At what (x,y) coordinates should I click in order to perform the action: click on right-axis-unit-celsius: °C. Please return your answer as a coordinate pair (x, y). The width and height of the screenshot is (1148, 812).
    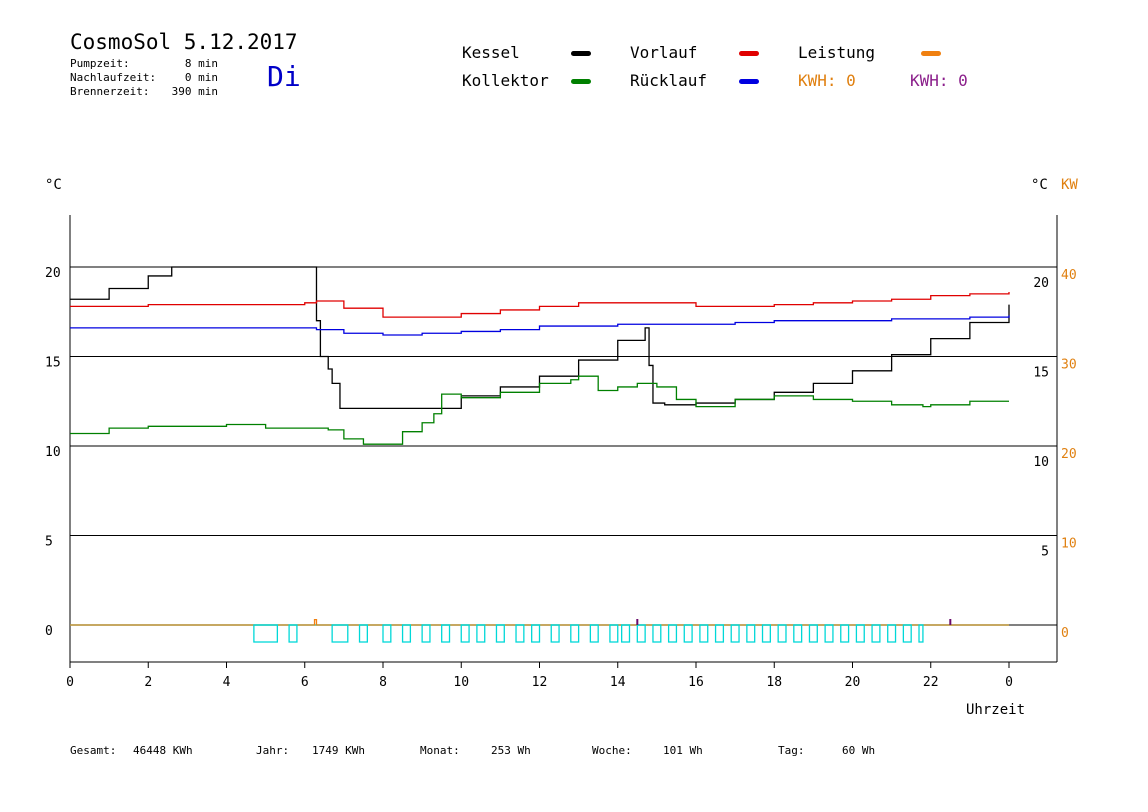
    Looking at the image, I should click on (1039, 185).